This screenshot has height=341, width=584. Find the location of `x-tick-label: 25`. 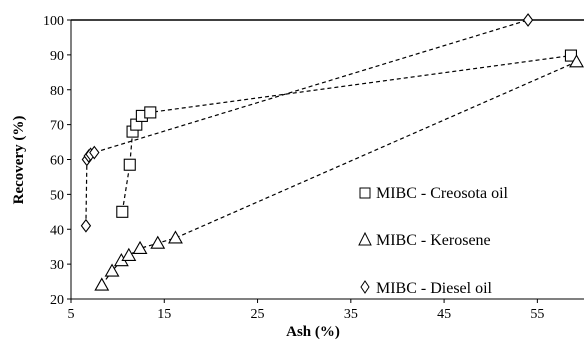

x-tick-label: 25 is located at coordinates (258, 314).